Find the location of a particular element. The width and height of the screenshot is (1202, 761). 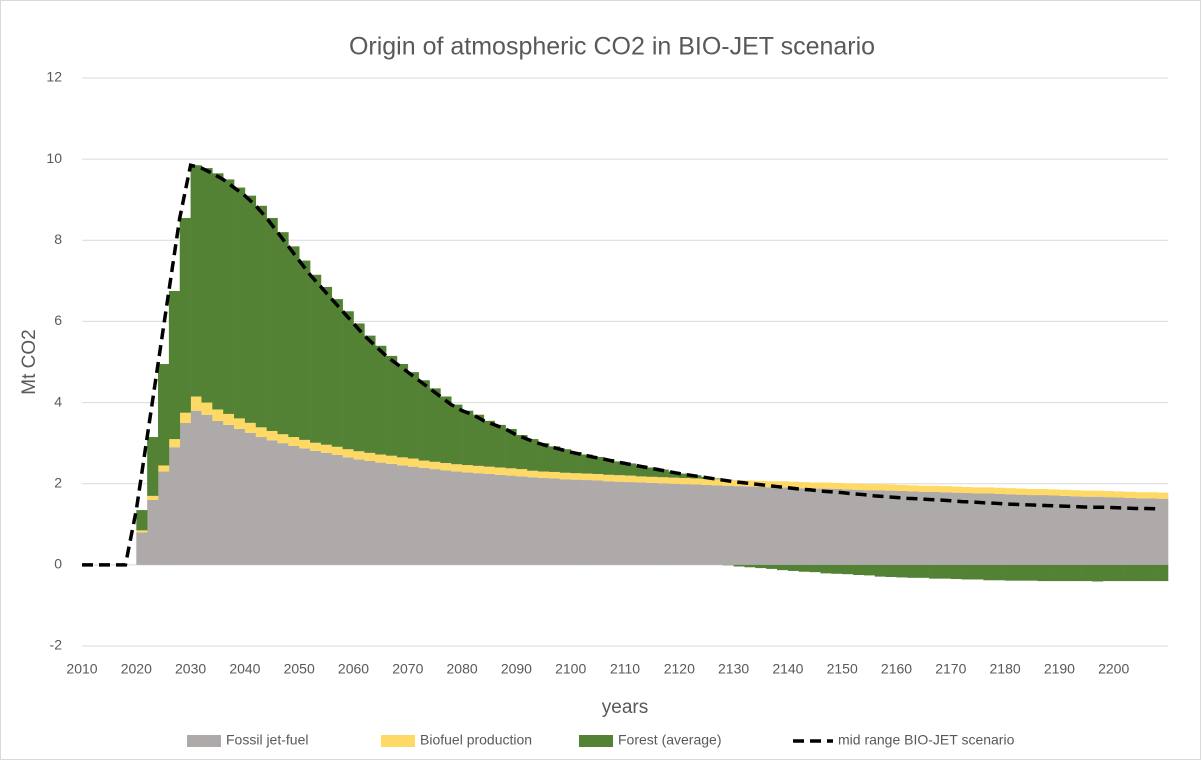

x-tick-label: 2120 is located at coordinates (679, 669).